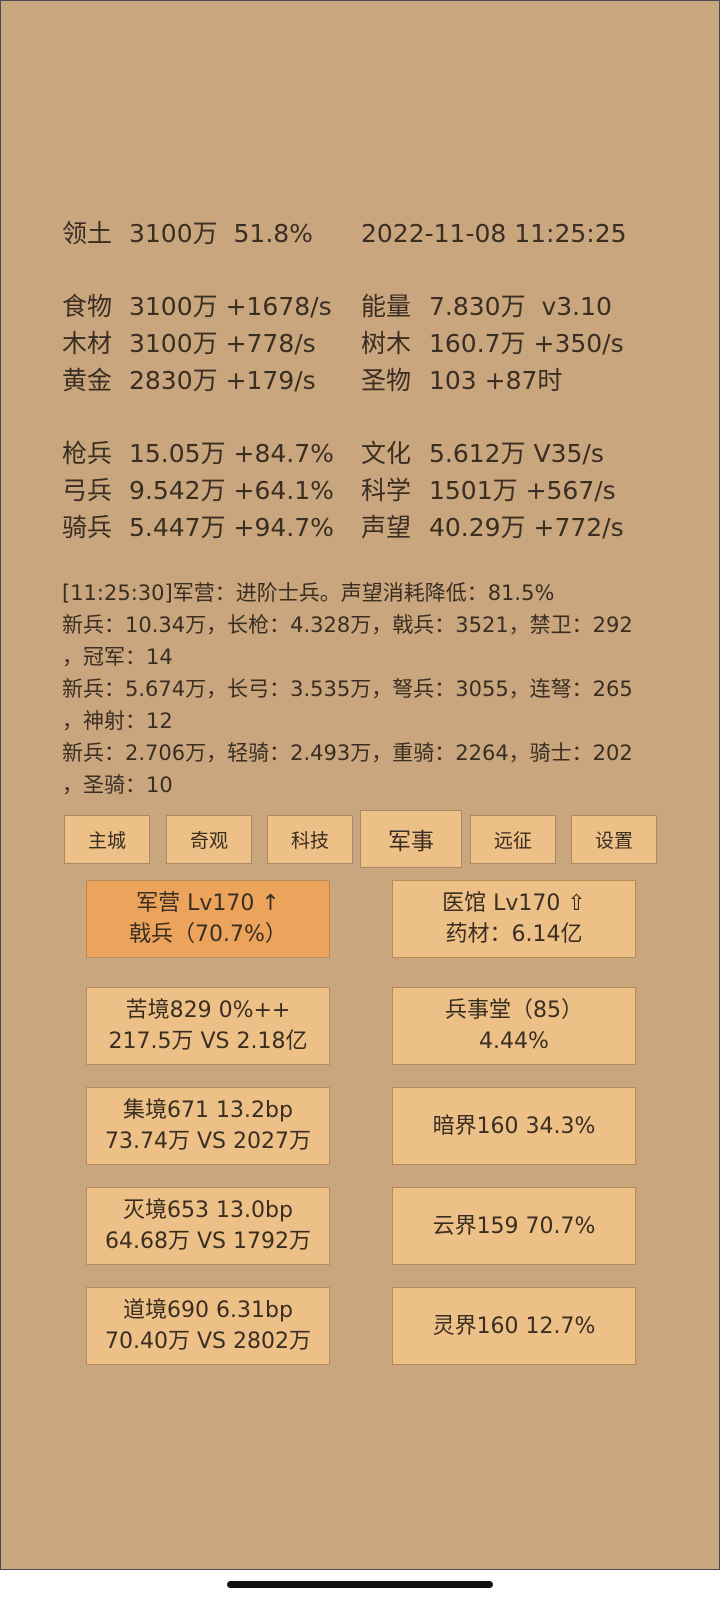 The height and width of the screenshot is (1600, 720). I want to click on building-button: 灵界160 12.7%, so click(514, 1326).